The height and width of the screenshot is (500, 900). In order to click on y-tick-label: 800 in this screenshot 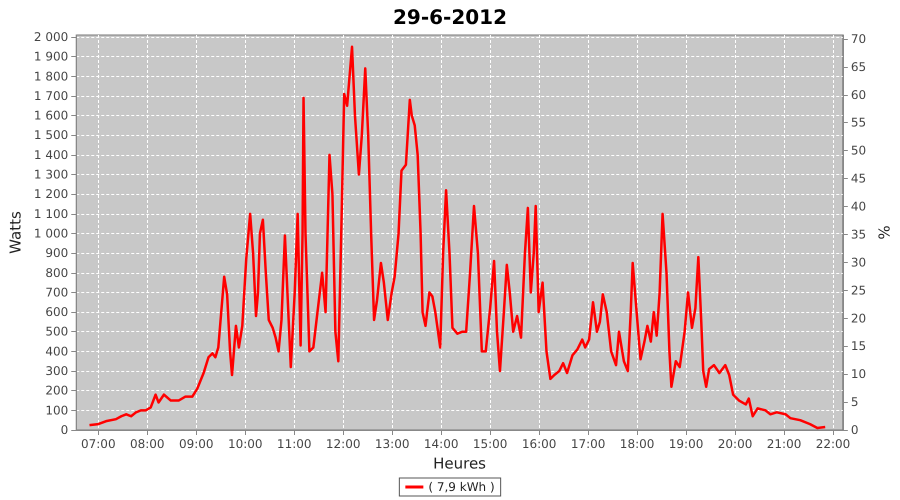, I will do `click(56, 273)`.